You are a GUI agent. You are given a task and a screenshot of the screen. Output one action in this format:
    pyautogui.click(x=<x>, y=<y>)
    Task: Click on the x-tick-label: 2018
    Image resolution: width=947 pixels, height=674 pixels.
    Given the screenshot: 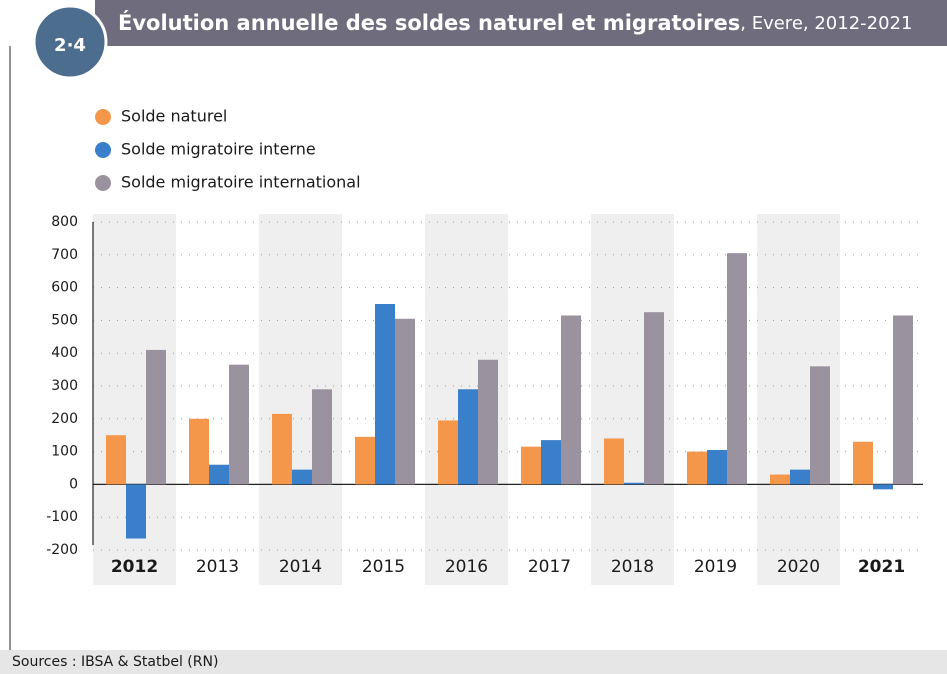 What is the action you would take?
    pyautogui.click(x=632, y=567)
    